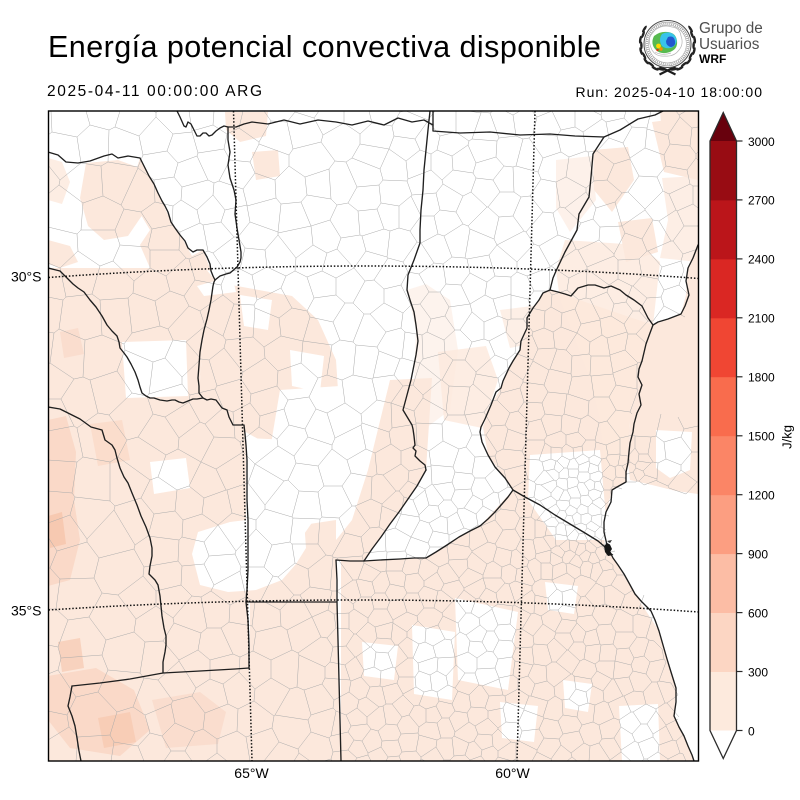 The width and height of the screenshot is (800, 800). Describe the element at coordinates (761, 201) in the screenshot. I see `svg-text: 2700` at that location.